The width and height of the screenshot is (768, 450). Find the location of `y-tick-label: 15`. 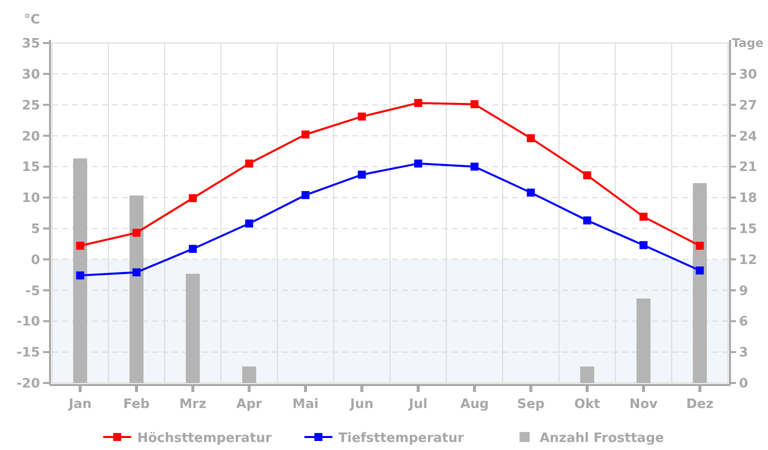

y-tick-label: 15 is located at coordinates (31, 168).